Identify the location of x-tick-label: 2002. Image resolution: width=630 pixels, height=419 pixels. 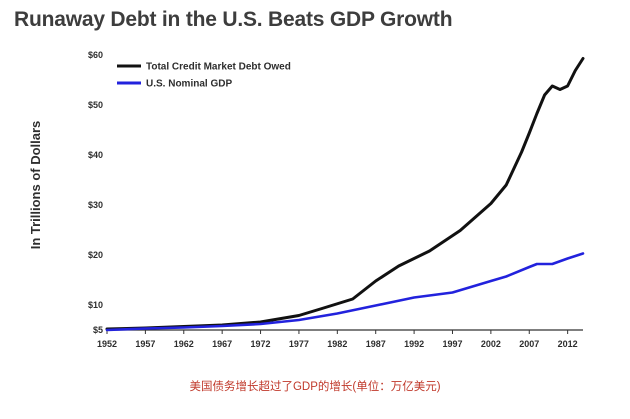
(491, 344).